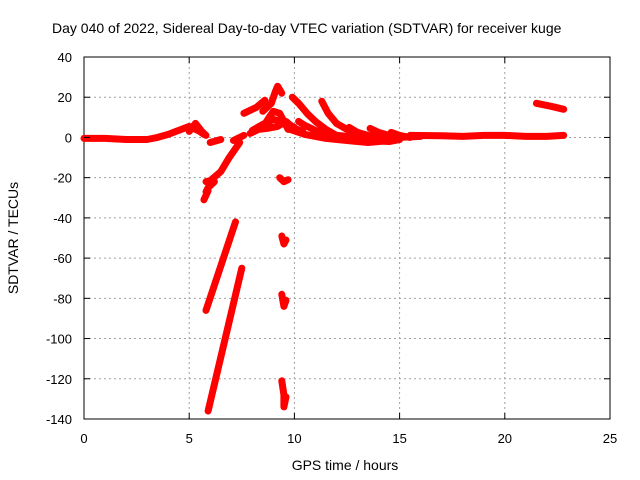 This screenshot has width=640, height=480. Describe the element at coordinates (339, 135) in the screenshot. I see `series-line-tail-y` at that location.